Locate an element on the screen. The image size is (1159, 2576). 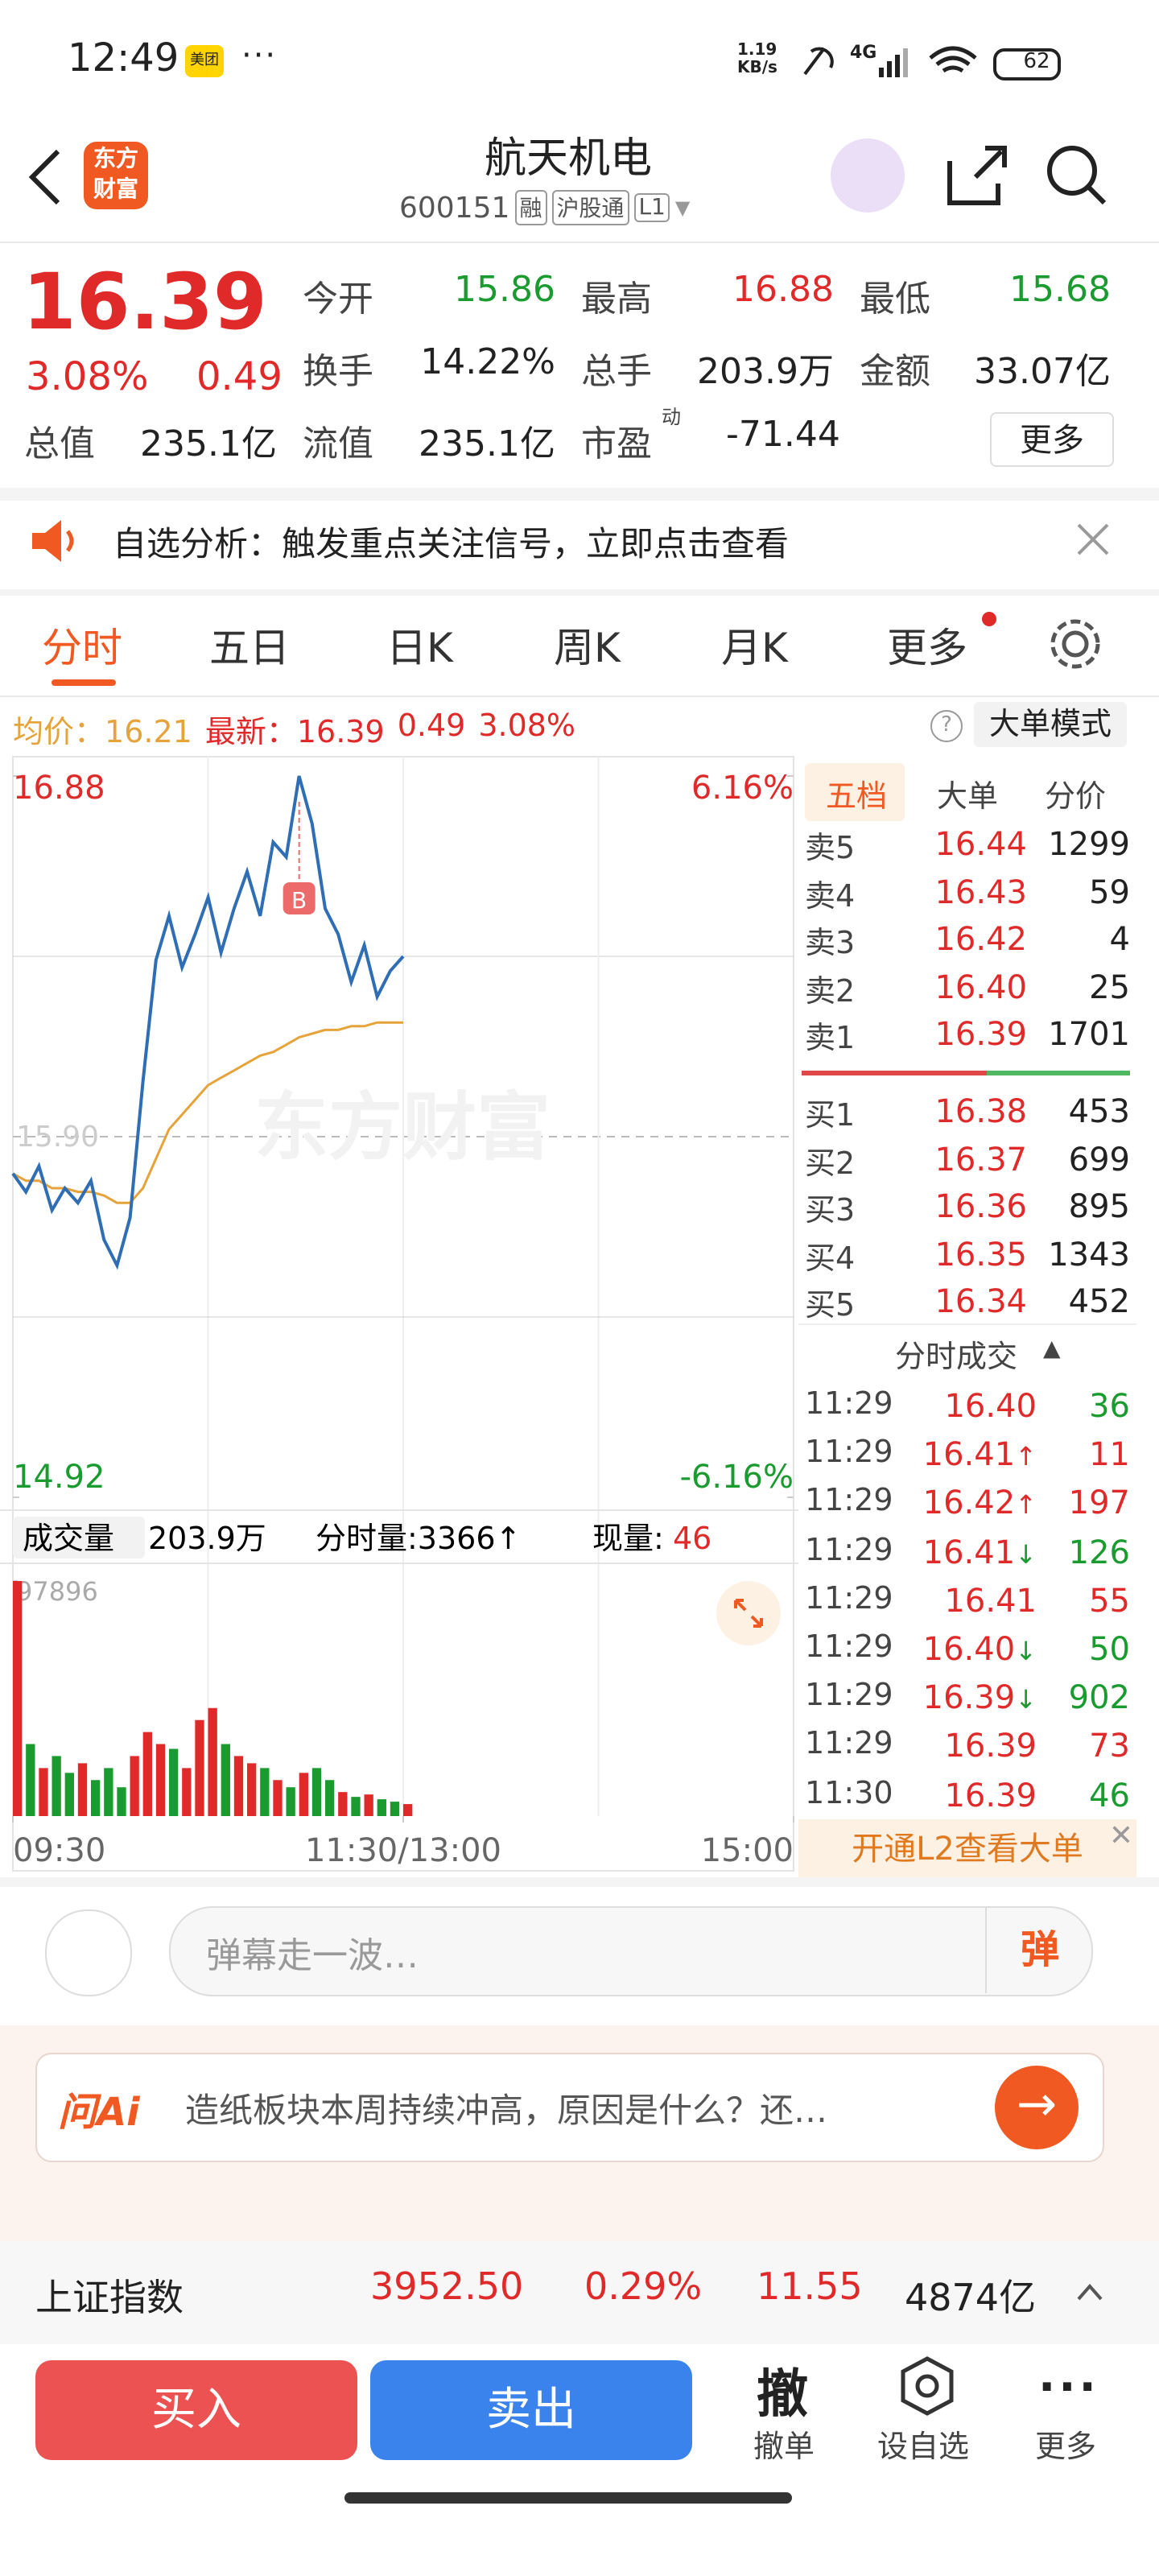
settings-icon is located at coordinates (1075, 644).